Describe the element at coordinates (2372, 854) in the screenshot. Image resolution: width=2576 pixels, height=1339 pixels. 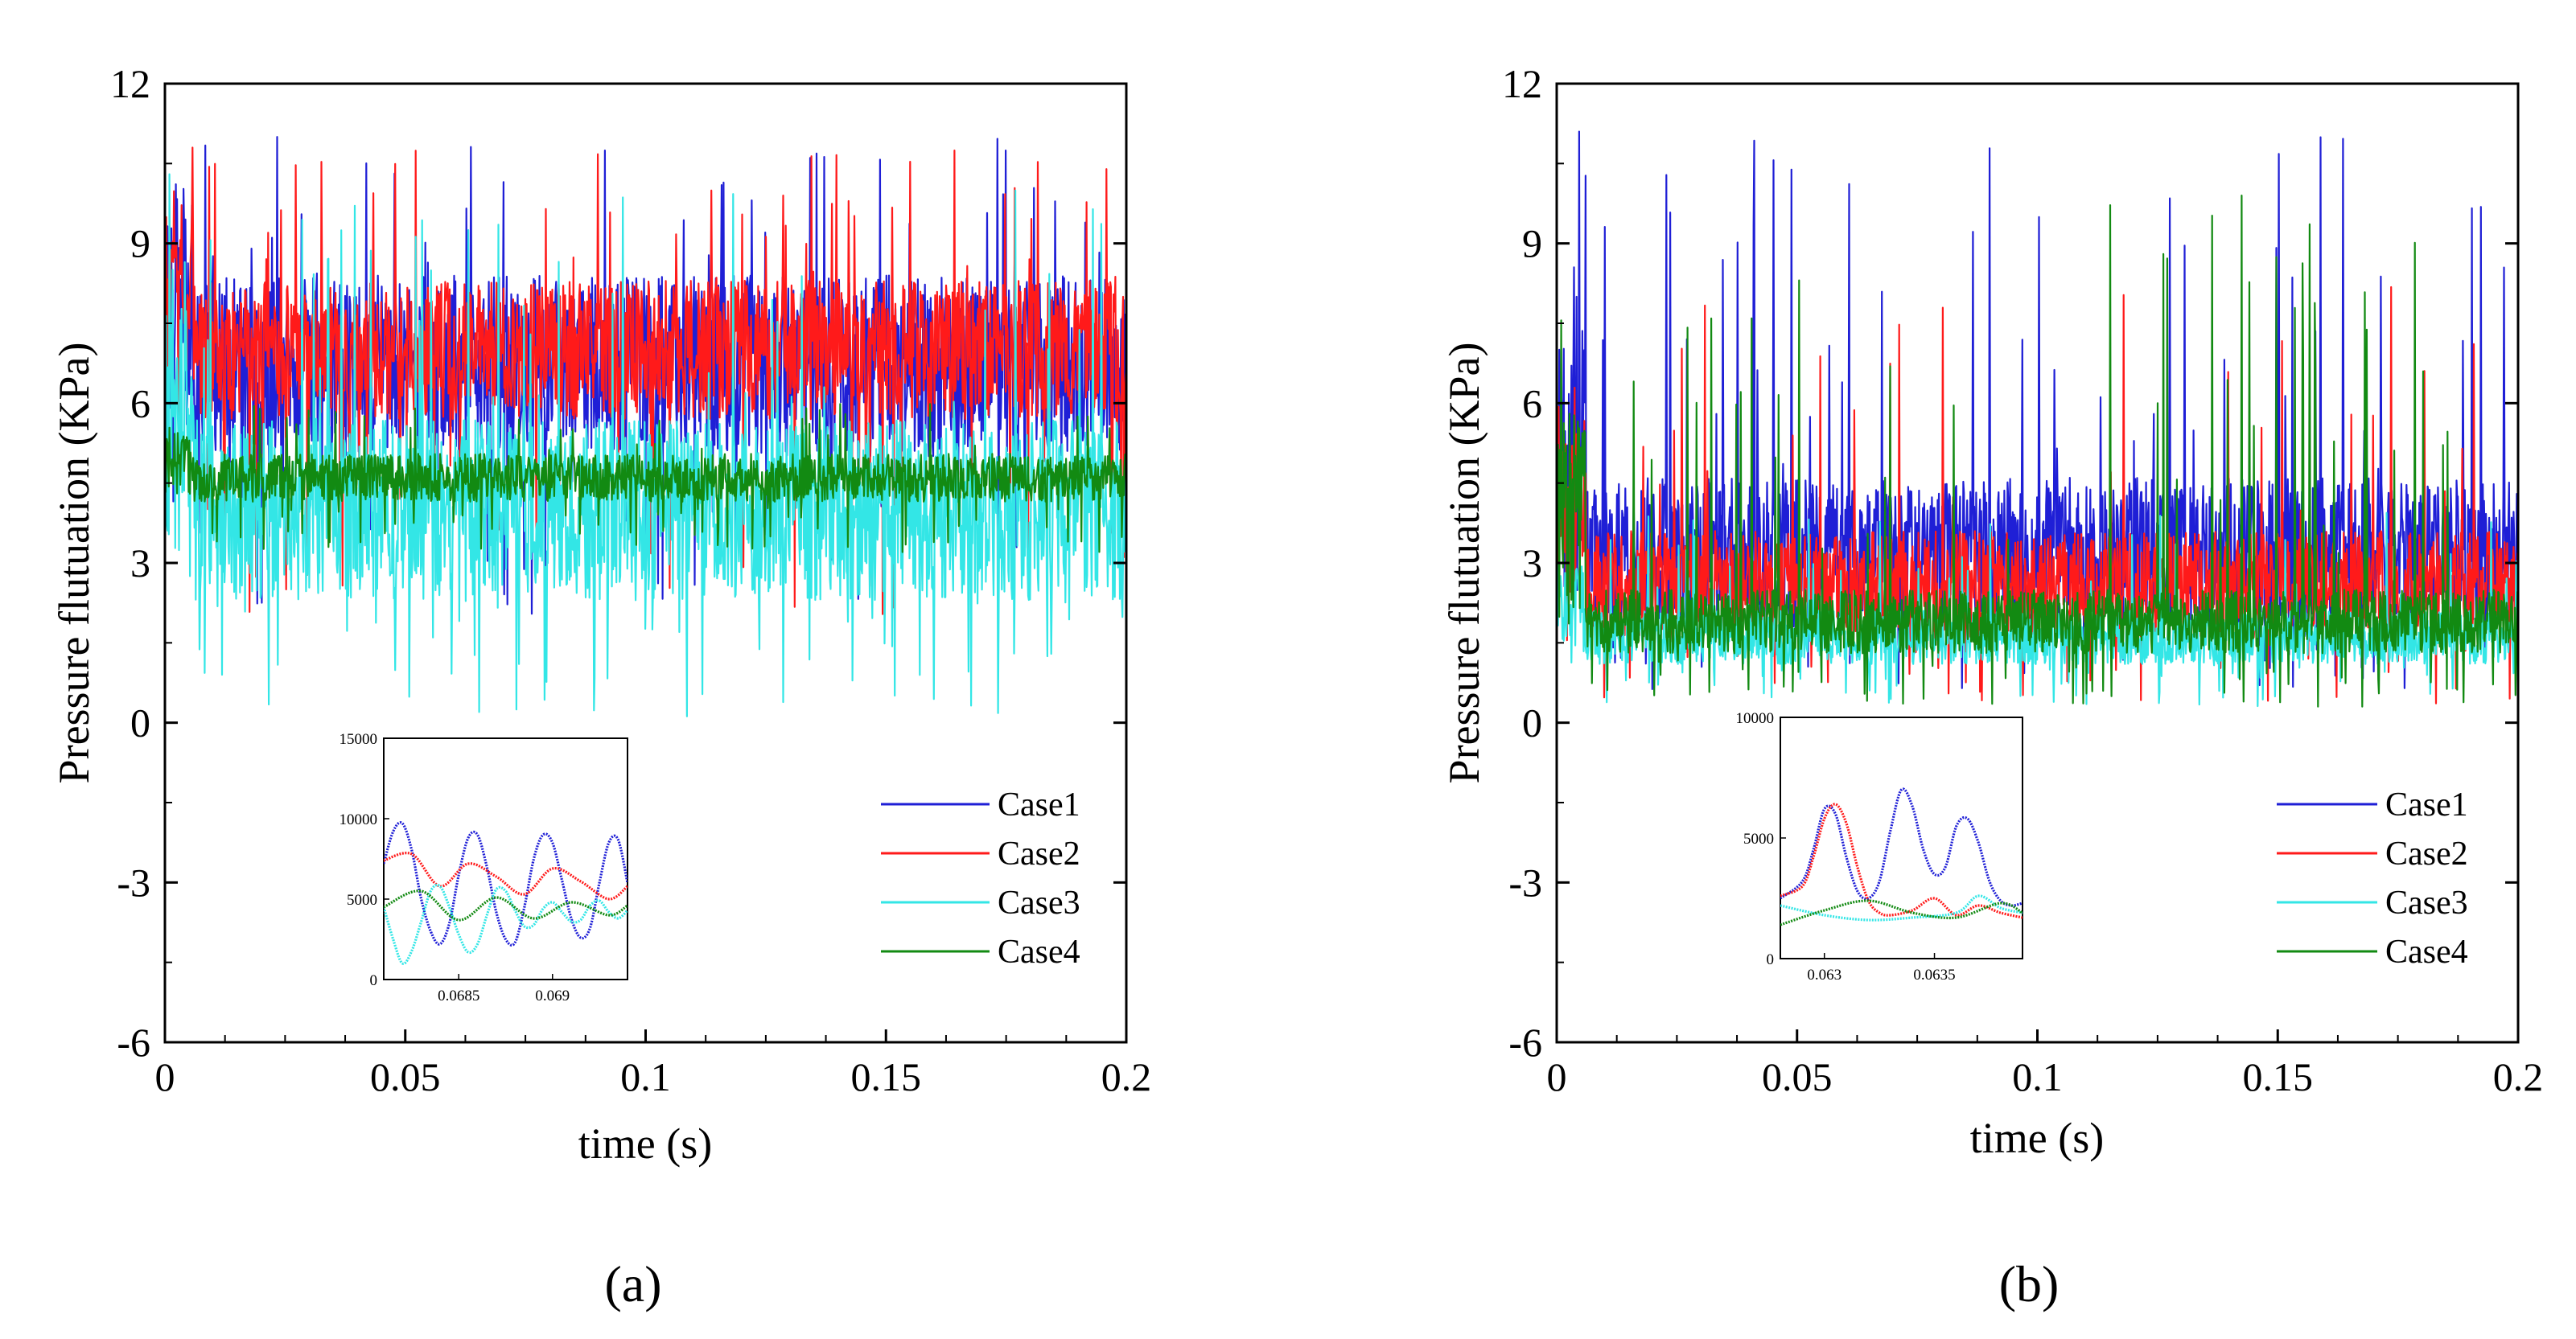
I see `panel-b-legend-item-case2: Case2` at that location.